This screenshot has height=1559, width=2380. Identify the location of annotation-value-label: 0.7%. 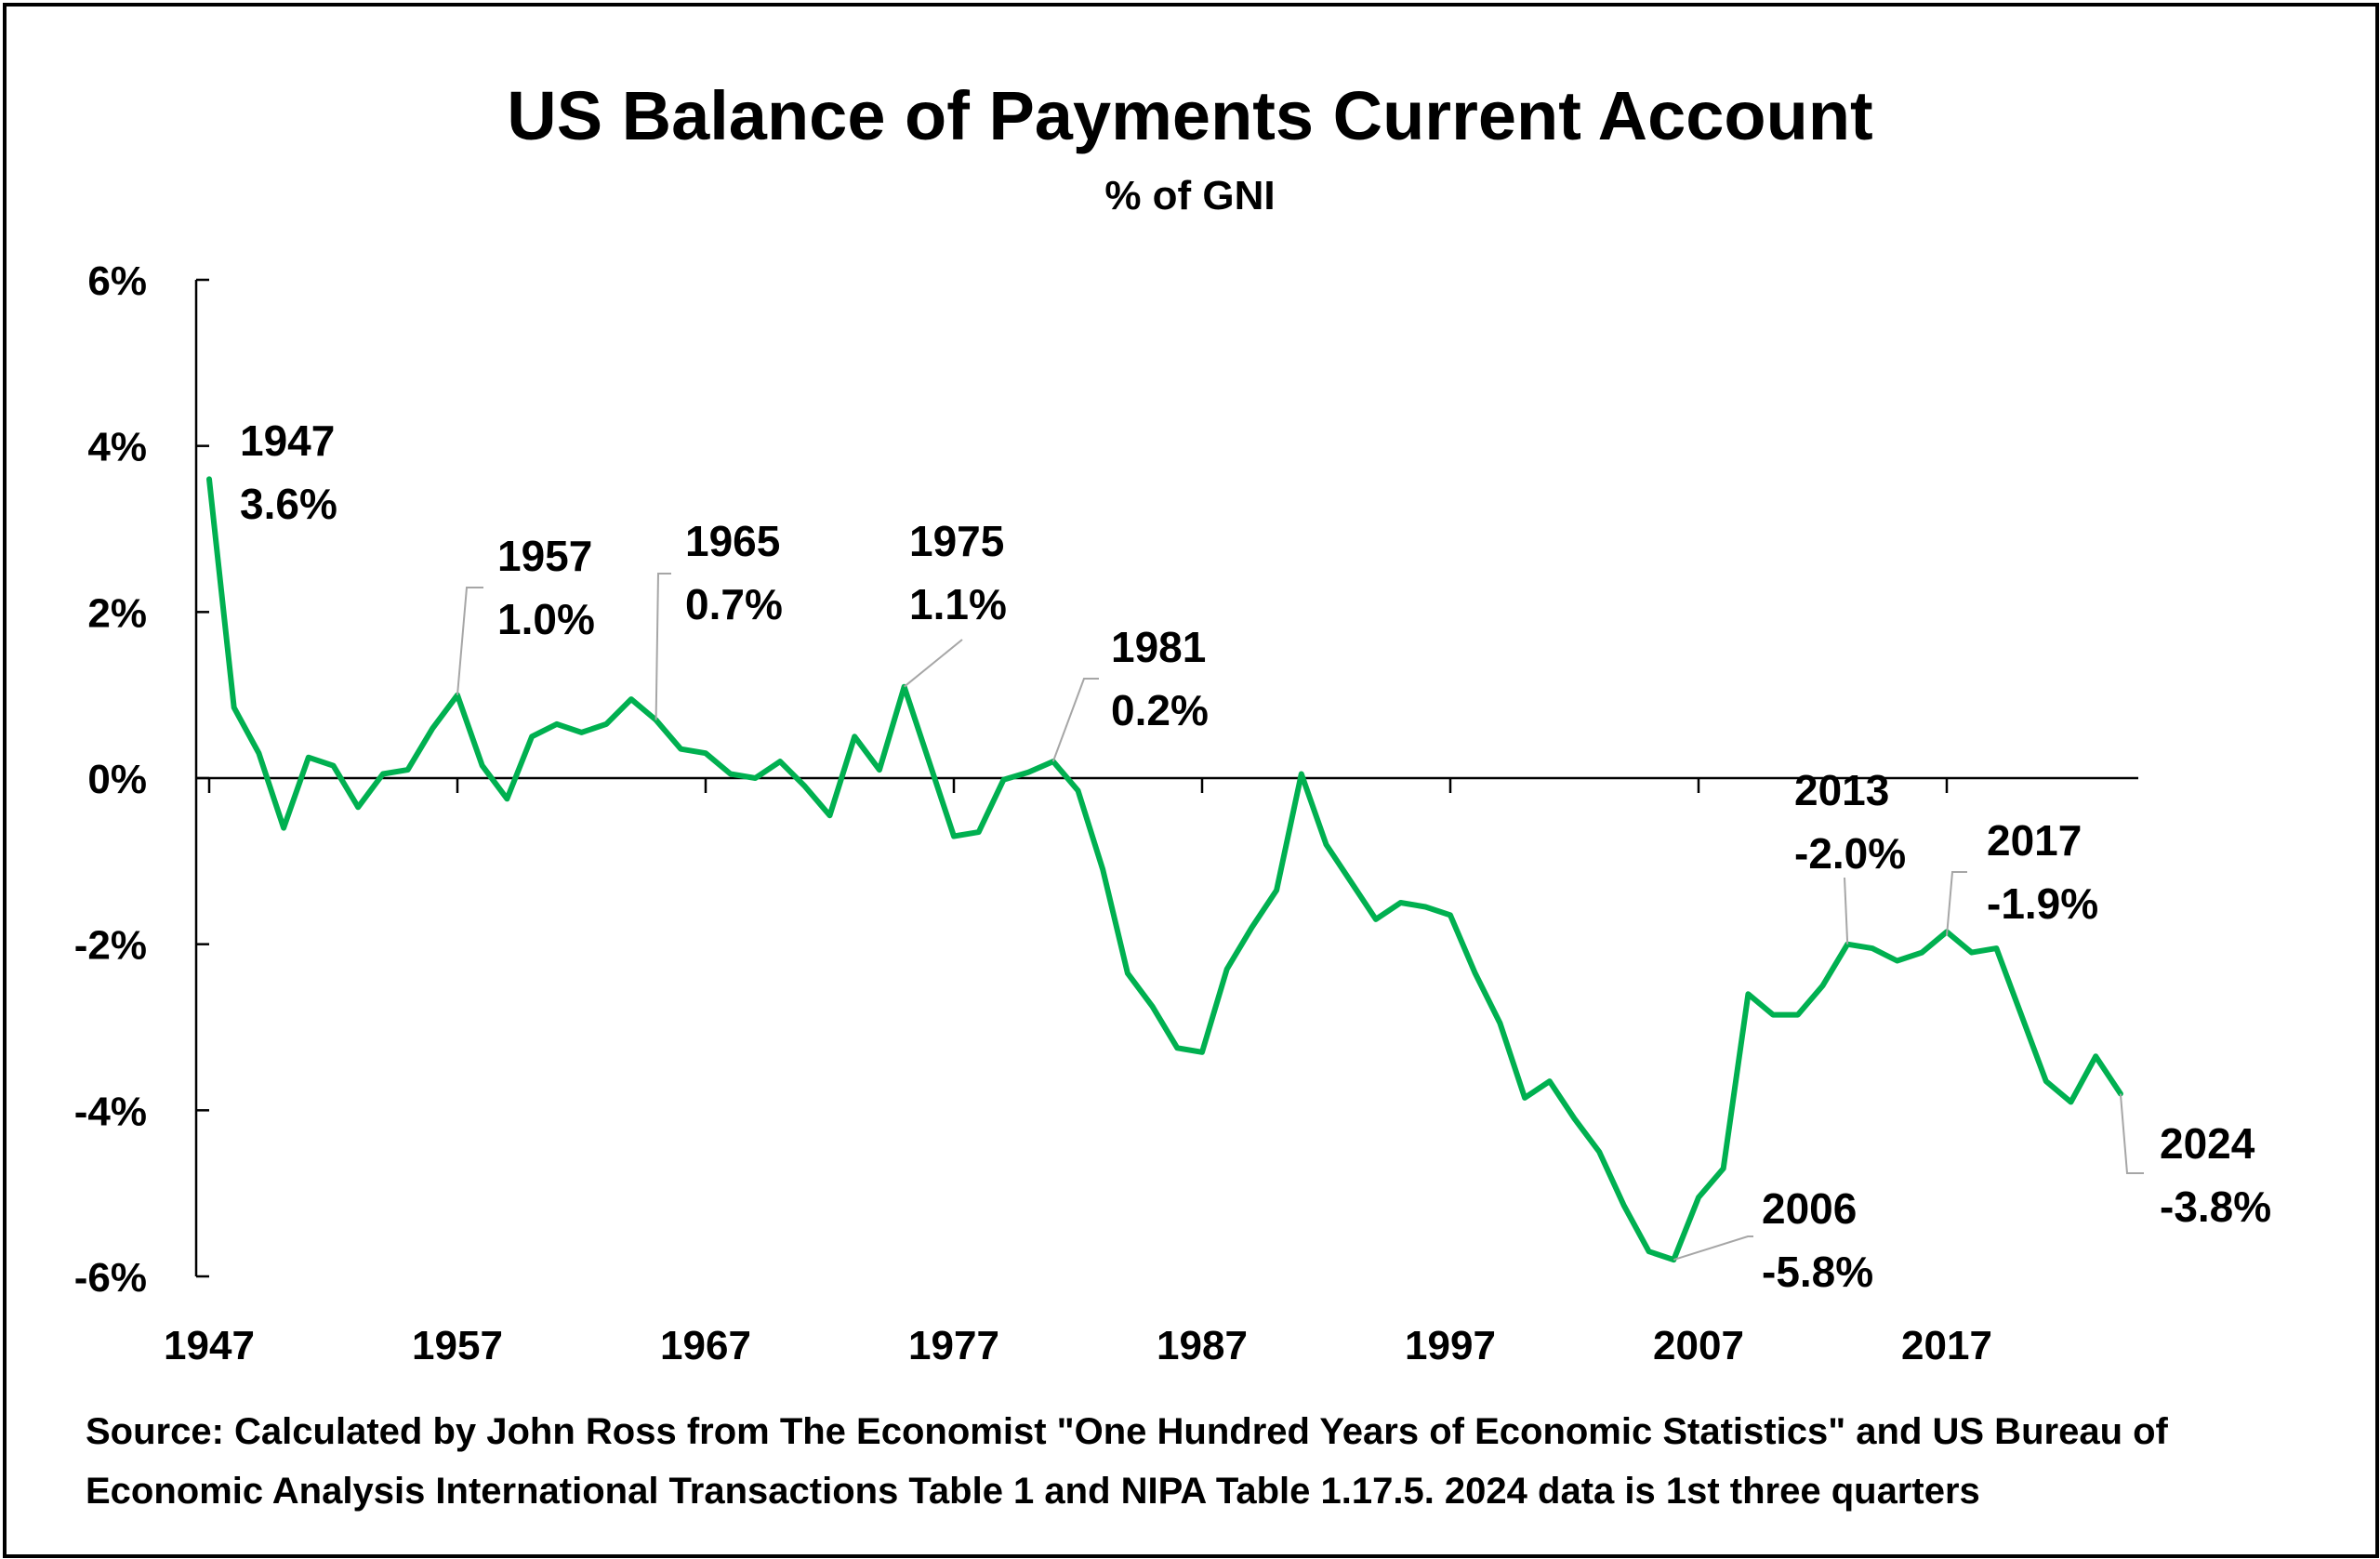
(734, 604).